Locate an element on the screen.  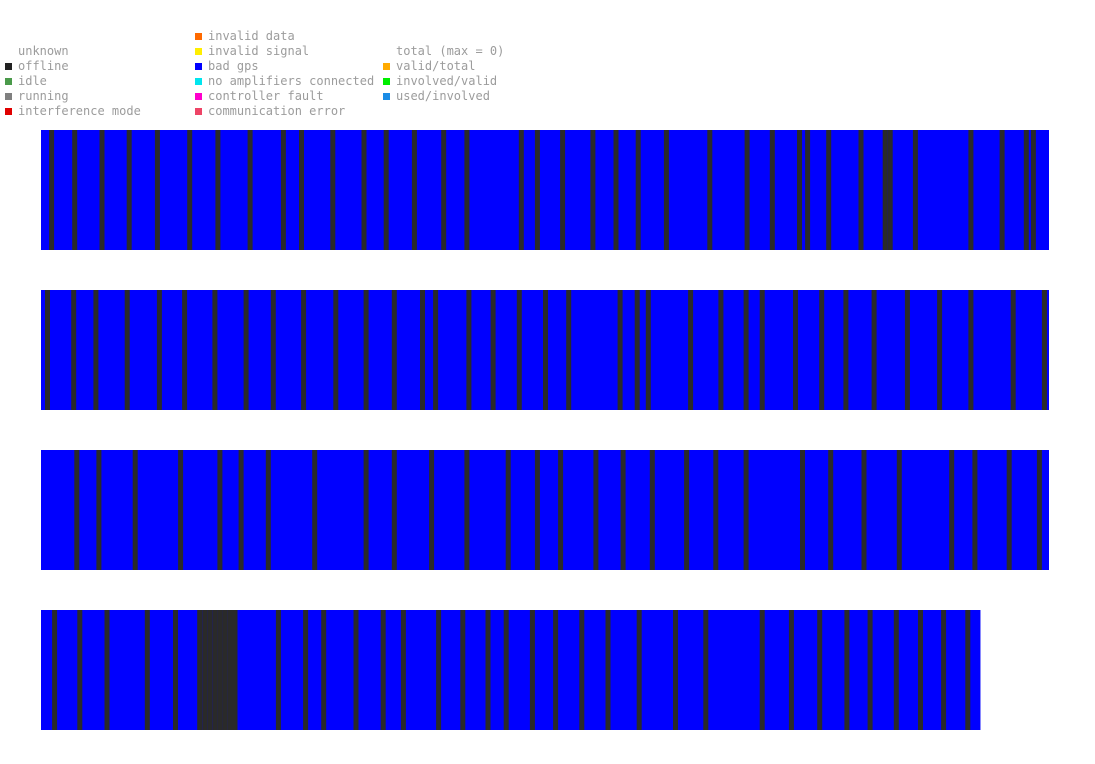
legend-item: controller fault is located at coordinates (259, 96).